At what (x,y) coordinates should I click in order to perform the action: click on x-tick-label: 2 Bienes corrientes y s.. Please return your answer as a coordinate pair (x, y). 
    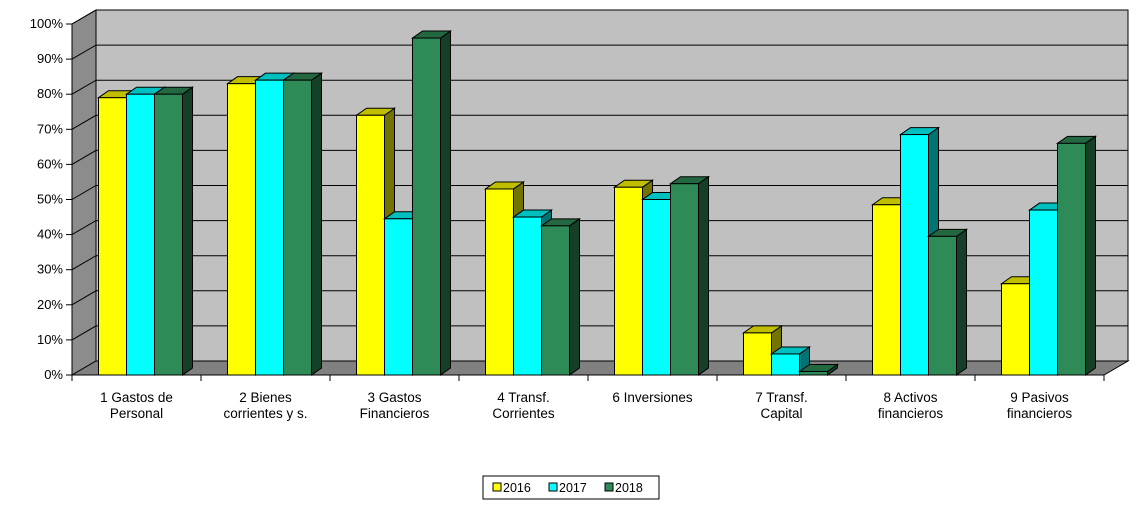
    Looking at the image, I should click on (265, 405).